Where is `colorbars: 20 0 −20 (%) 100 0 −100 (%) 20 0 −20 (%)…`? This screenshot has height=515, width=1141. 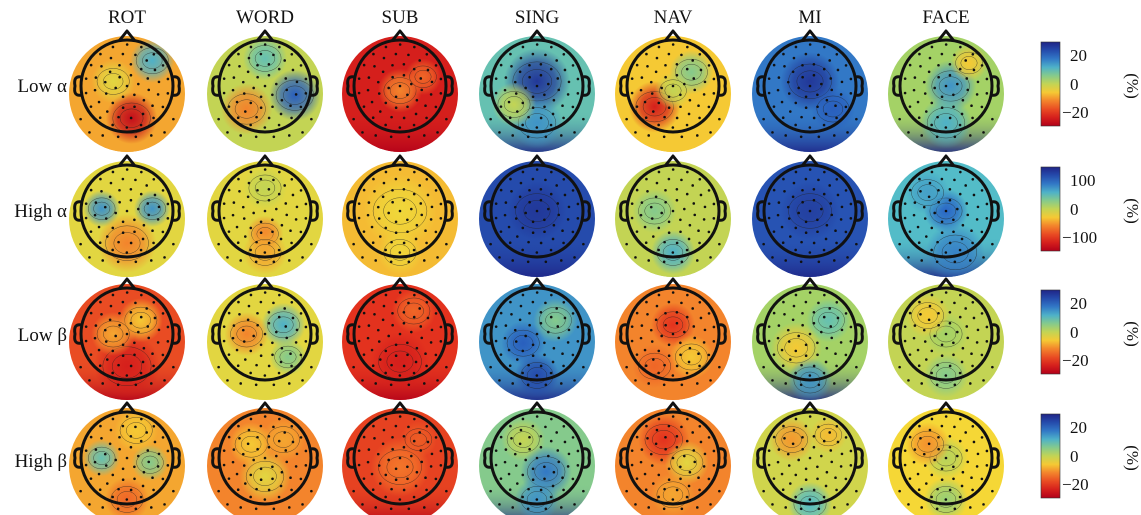
colorbars: 20 0 −20 (%) 100 0 −100 (%) 20 0 −20 (%)… is located at coordinates (1090, 270).